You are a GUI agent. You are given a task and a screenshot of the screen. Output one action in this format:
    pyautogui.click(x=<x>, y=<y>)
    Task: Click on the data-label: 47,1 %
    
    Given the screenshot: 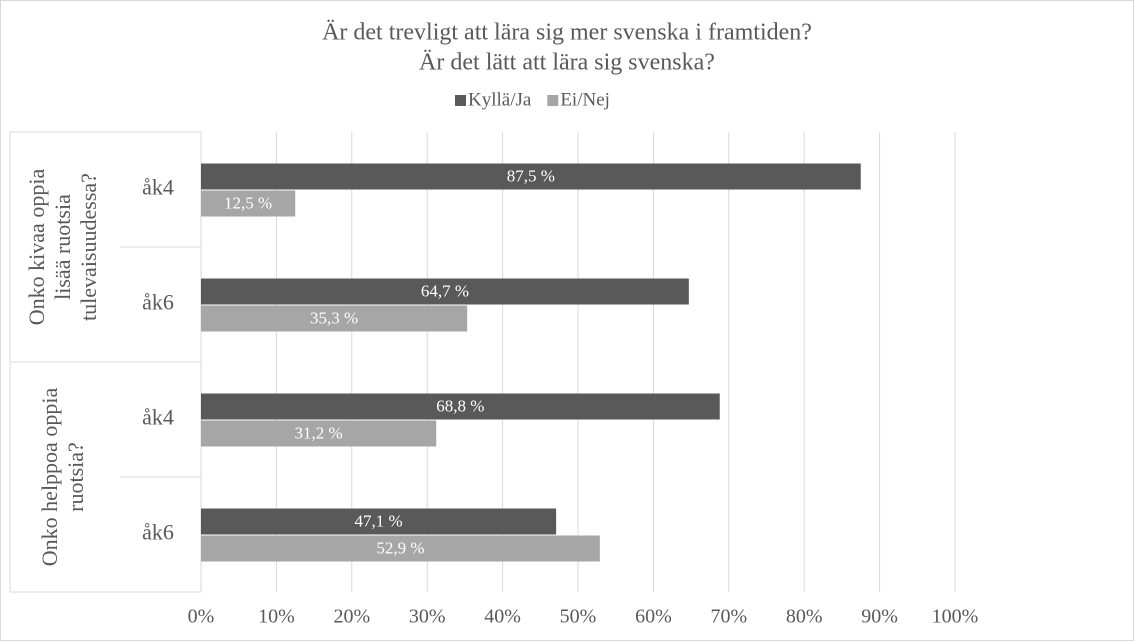 What is the action you would take?
    pyautogui.click(x=378, y=520)
    